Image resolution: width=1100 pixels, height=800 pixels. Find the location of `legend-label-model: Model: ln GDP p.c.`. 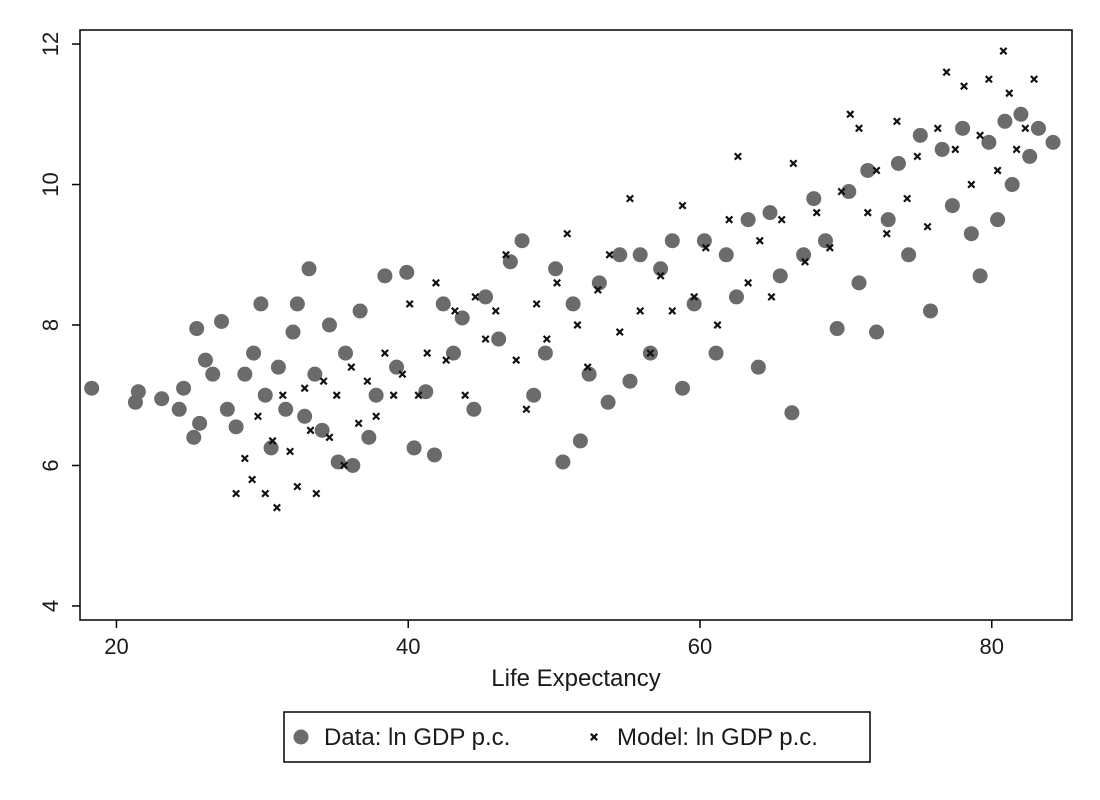

legend-label-model: Model: ln GDP p.c. is located at coordinates (717, 737).